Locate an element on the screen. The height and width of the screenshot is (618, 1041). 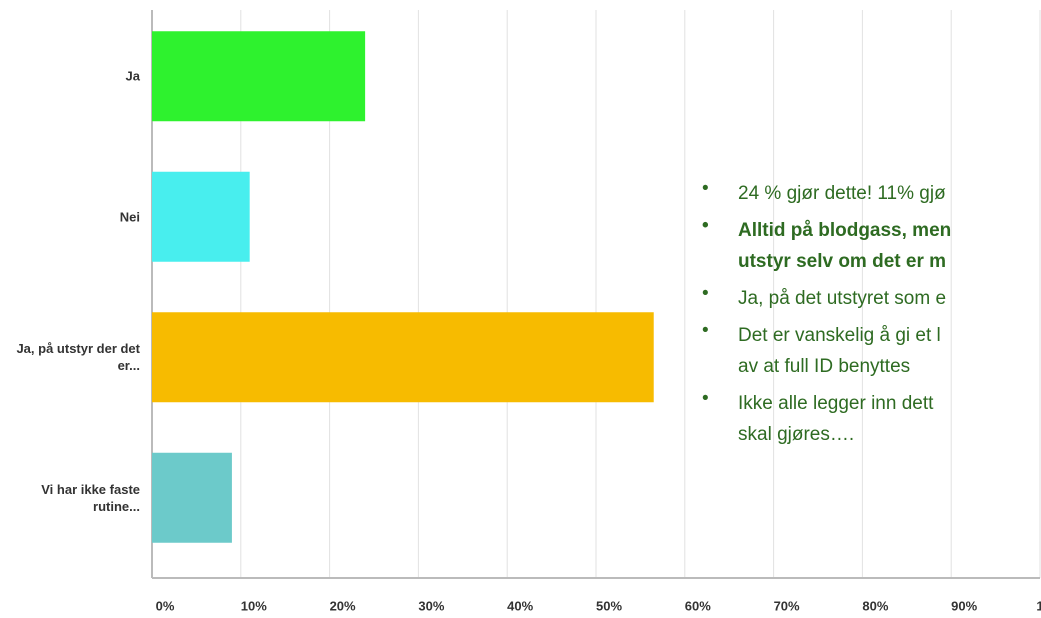
x-tick-label: 90% is located at coordinates (964, 605).